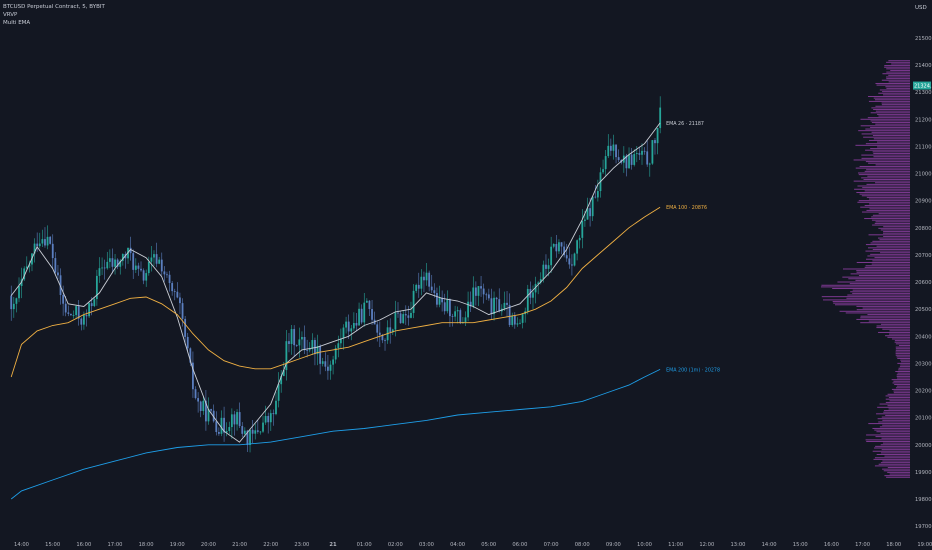 The image size is (932, 550). I want to click on indicator-vrvp-label: VRVP, so click(10, 15).